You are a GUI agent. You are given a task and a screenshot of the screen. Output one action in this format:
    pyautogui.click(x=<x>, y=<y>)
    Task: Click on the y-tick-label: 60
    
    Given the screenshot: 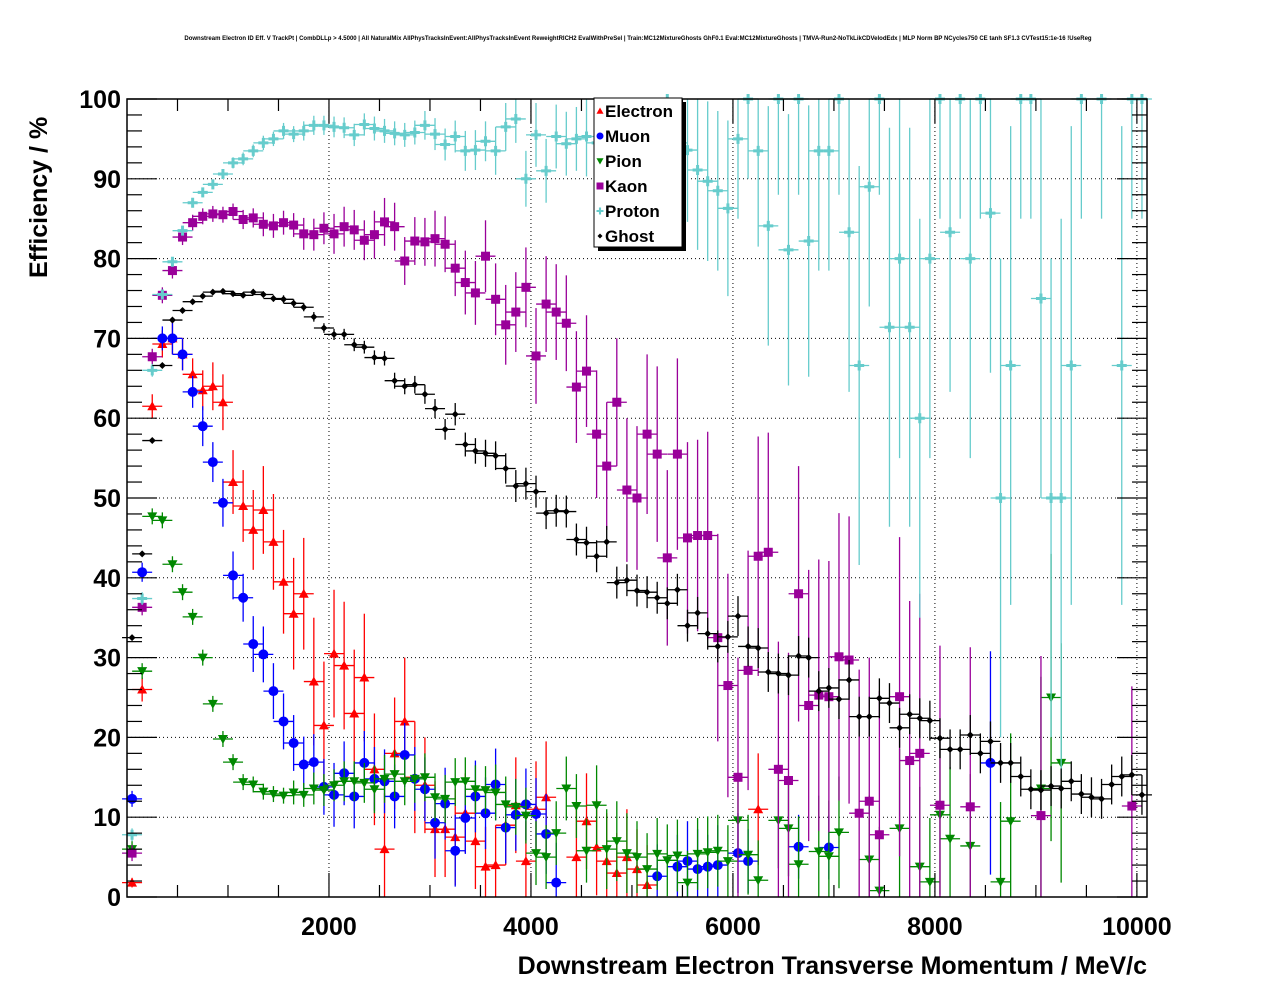 What is the action you would take?
    pyautogui.click(x=107, y=419)
    